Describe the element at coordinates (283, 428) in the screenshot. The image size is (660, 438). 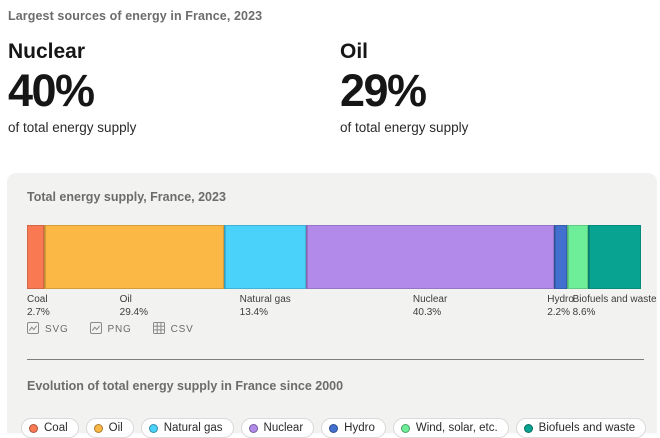
I see `legend-chip-label: Nuclear` at that location.